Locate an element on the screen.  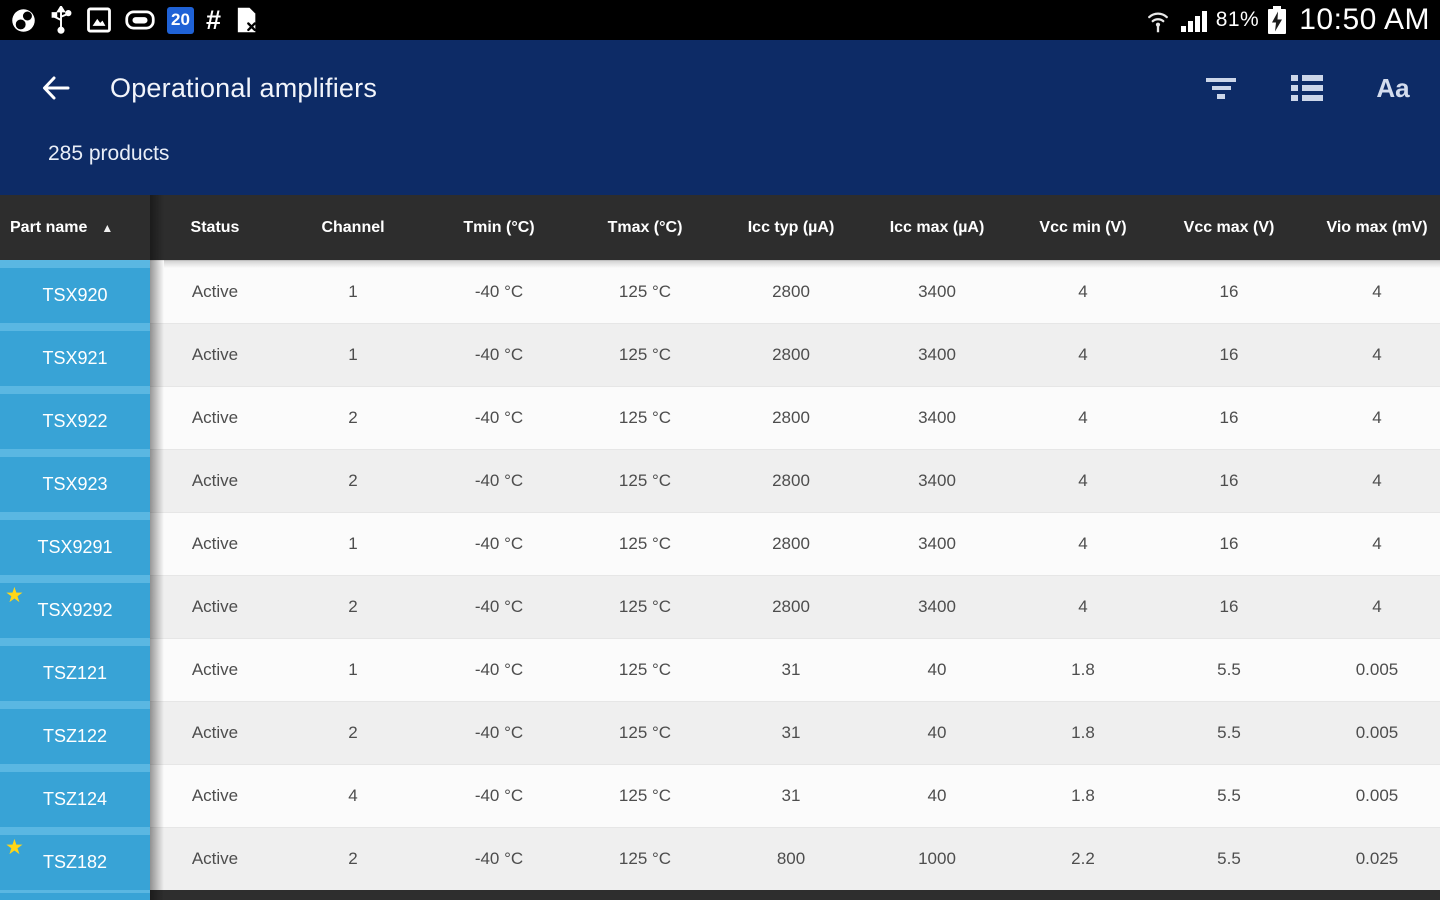
part-name-cell: TSX921 is located at coordinates (75, 354).